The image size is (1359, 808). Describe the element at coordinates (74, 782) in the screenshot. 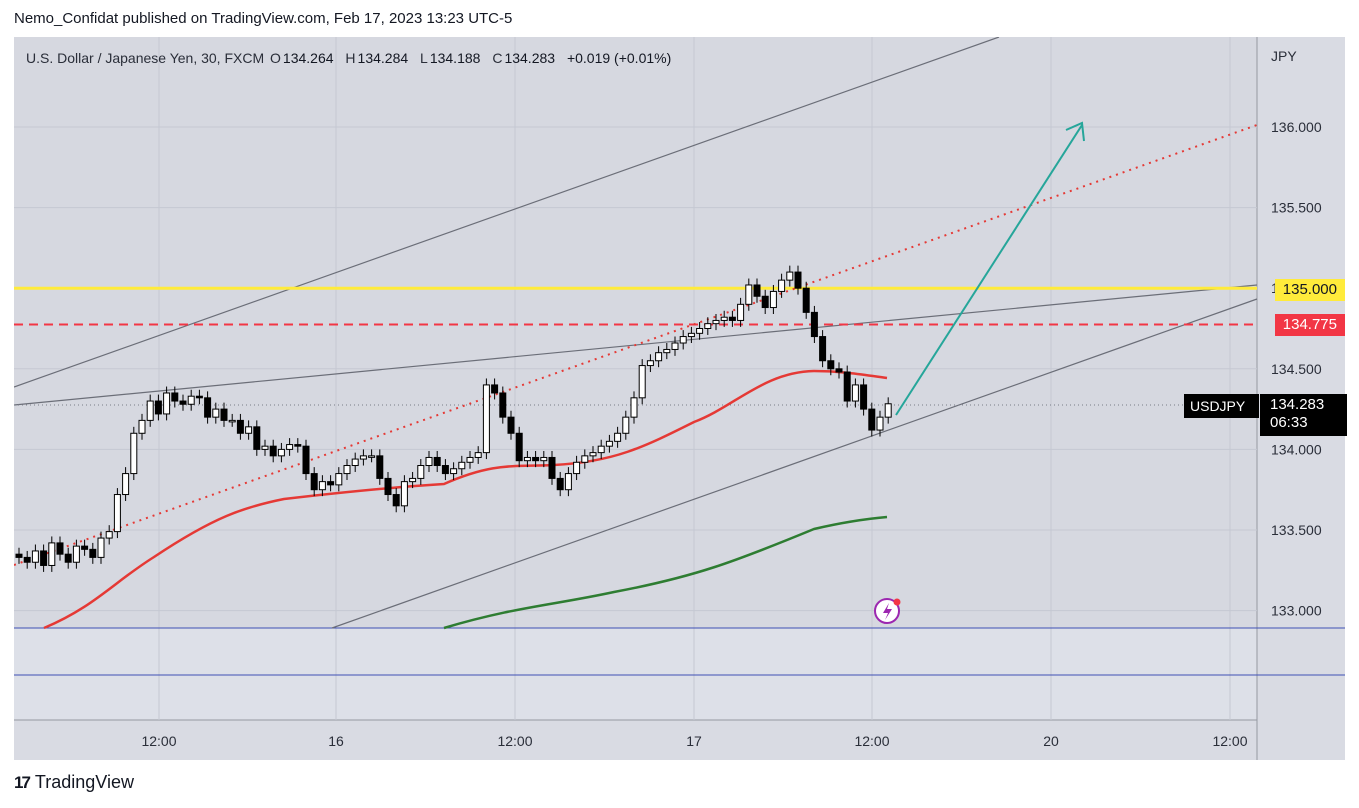

I see `tradingview-logo: 17 TradingView` at that location.